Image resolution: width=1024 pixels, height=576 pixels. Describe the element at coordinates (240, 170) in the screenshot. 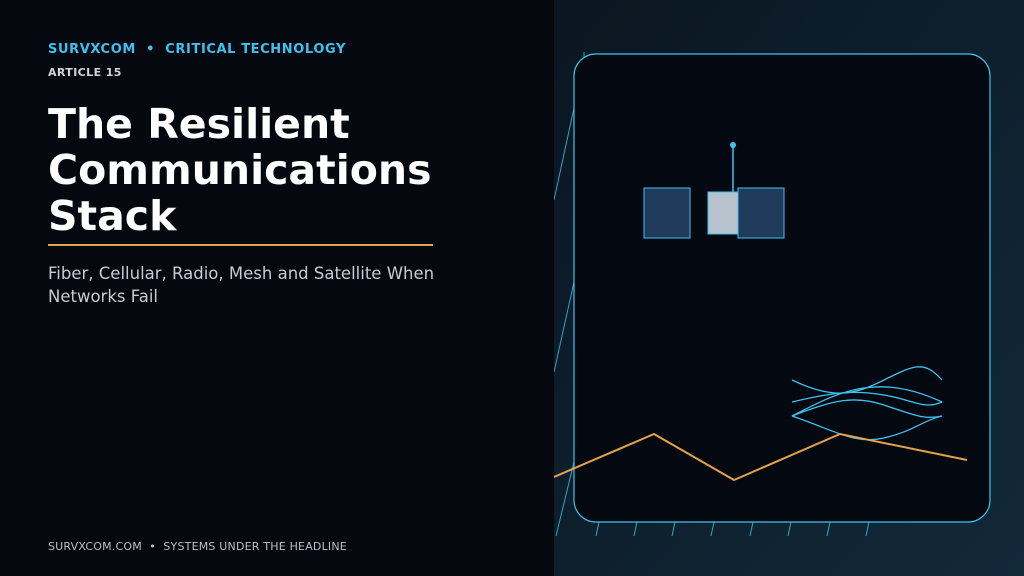

I see `title: The Resilient Communications Stack` at that location.